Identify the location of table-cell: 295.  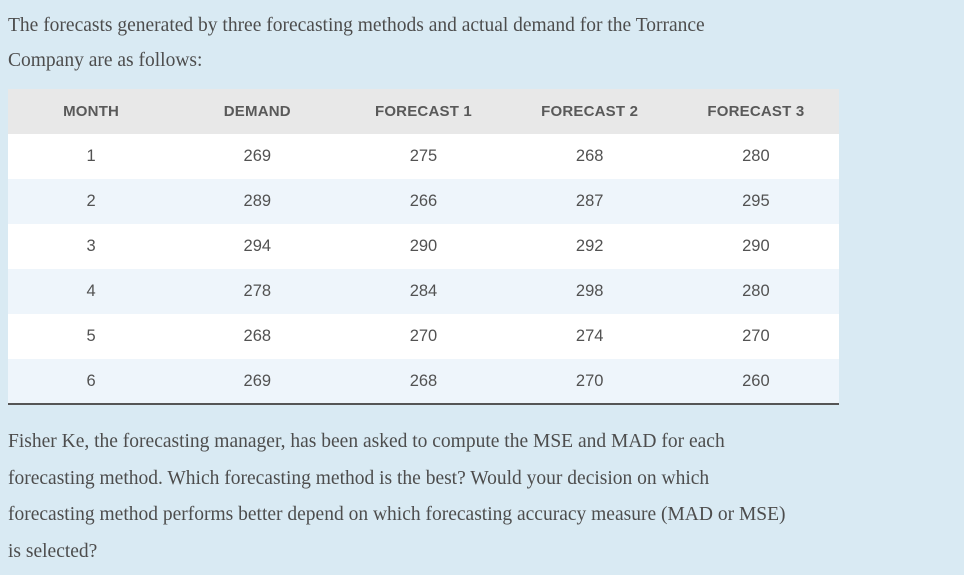
(756, 201).